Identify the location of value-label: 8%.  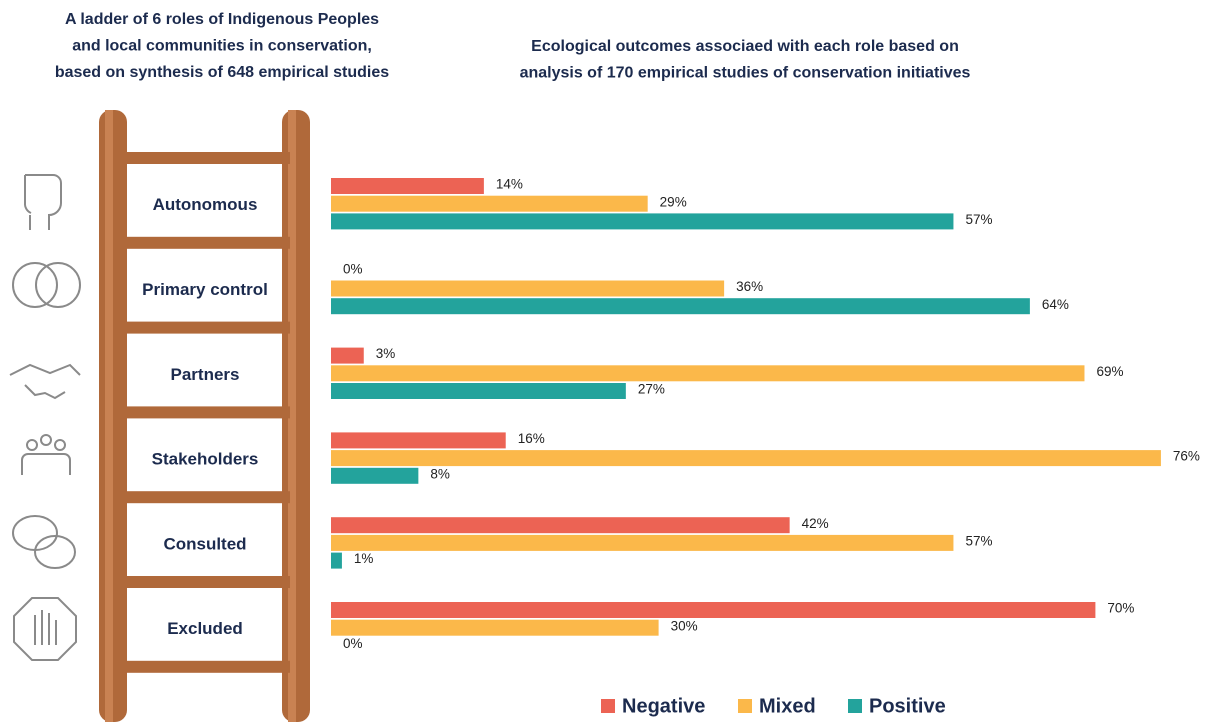
(440, 473).